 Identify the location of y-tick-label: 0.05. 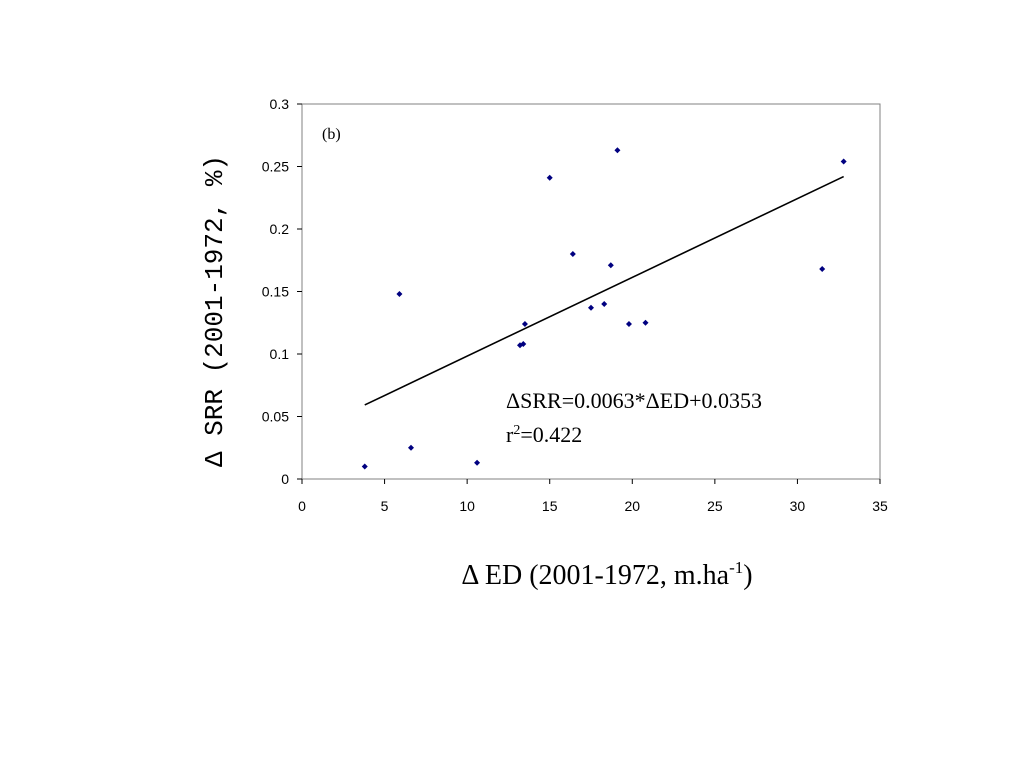
(275, 417).